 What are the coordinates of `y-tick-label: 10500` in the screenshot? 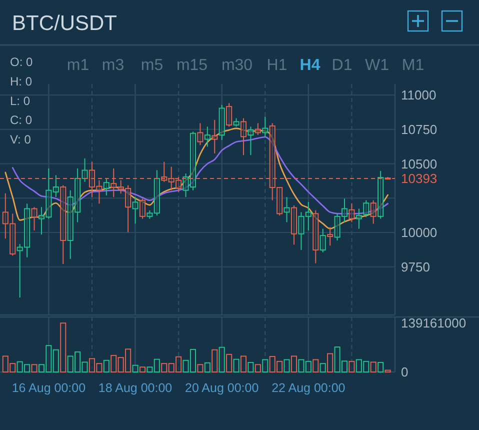 It's located at (419, 164).